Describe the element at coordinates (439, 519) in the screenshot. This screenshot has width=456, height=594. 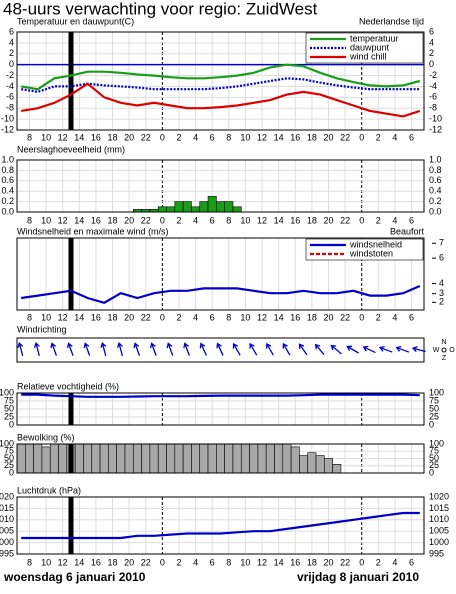
I see `y-tick-label-right: 1010` at that location.